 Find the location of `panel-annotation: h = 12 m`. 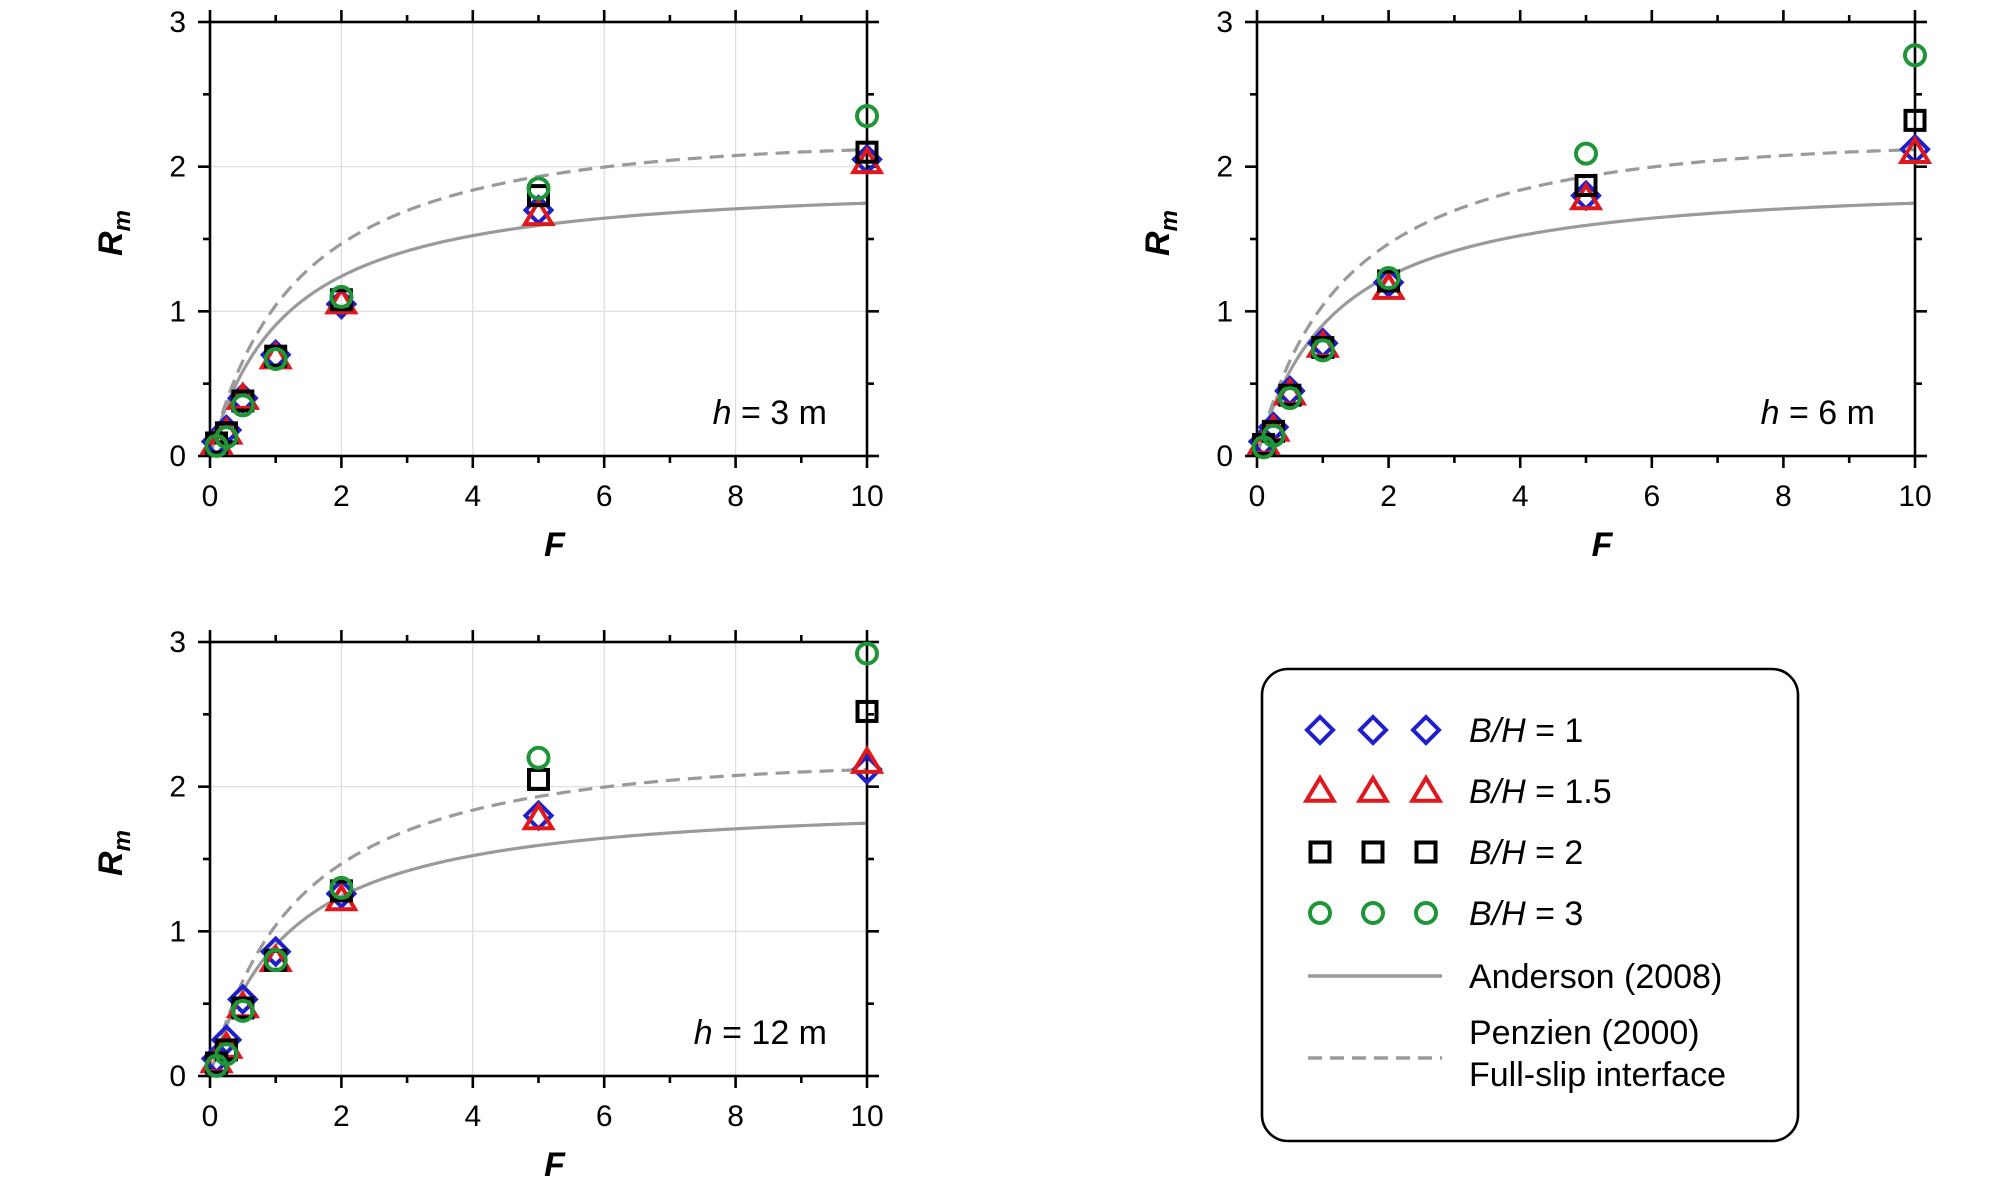

panel-annotation: h = 12 m is located at coordinates (760, 1033).